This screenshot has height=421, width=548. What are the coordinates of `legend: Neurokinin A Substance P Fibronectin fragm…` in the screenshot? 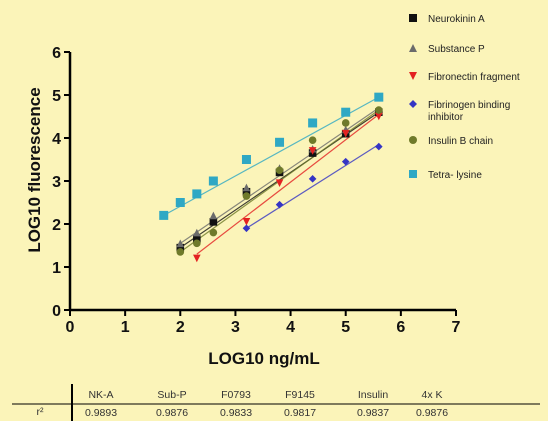 It's located at (464, 97).